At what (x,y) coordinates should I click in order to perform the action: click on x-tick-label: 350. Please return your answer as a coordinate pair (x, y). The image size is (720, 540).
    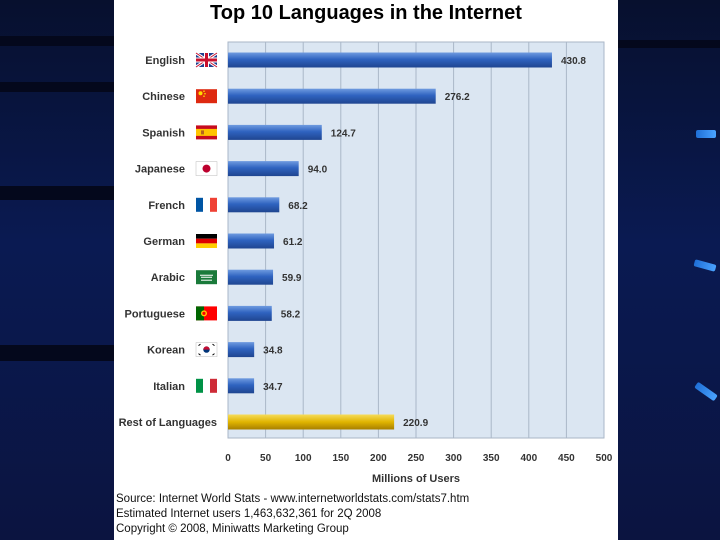
    Looking at the image, I should click on (491, 458).